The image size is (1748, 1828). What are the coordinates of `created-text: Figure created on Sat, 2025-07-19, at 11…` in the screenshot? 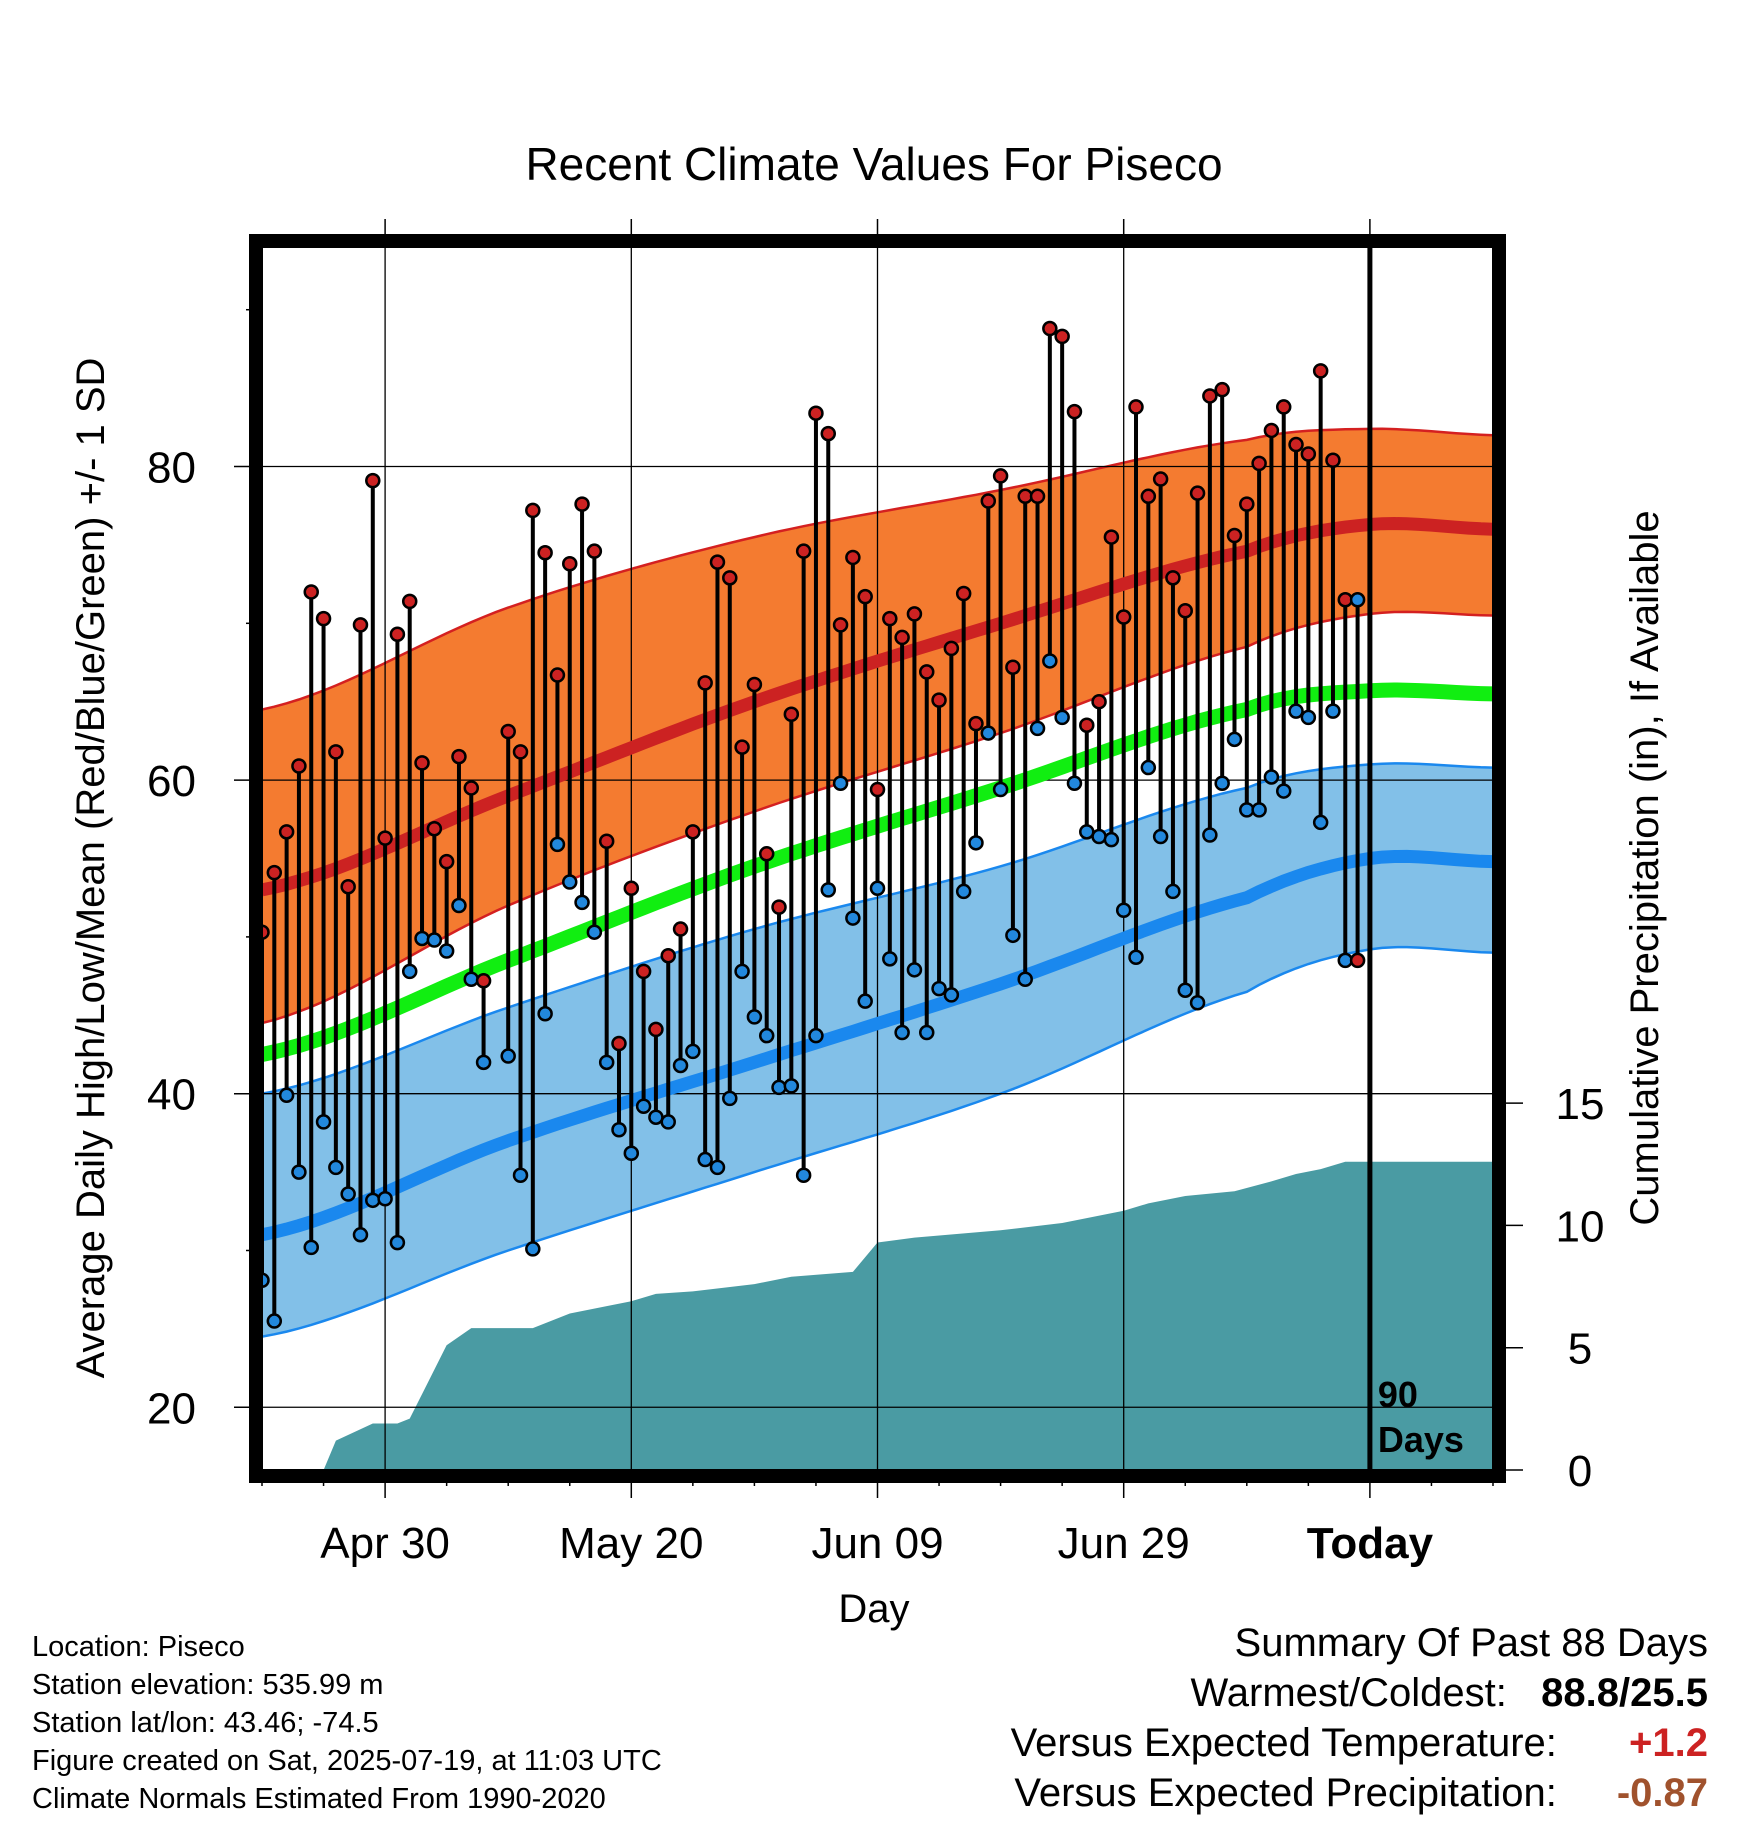 It's located at (347, 1761).